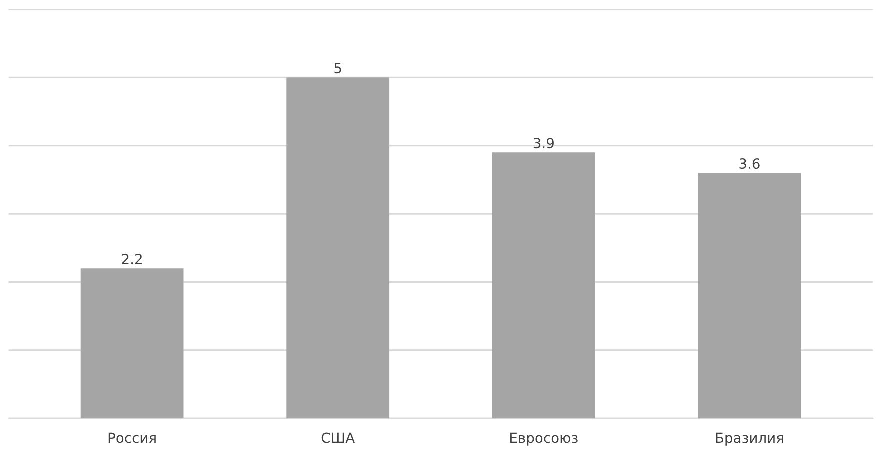 This screenshot has height=473, width=882. I want to click on data-label: 5, so click(338, 68).